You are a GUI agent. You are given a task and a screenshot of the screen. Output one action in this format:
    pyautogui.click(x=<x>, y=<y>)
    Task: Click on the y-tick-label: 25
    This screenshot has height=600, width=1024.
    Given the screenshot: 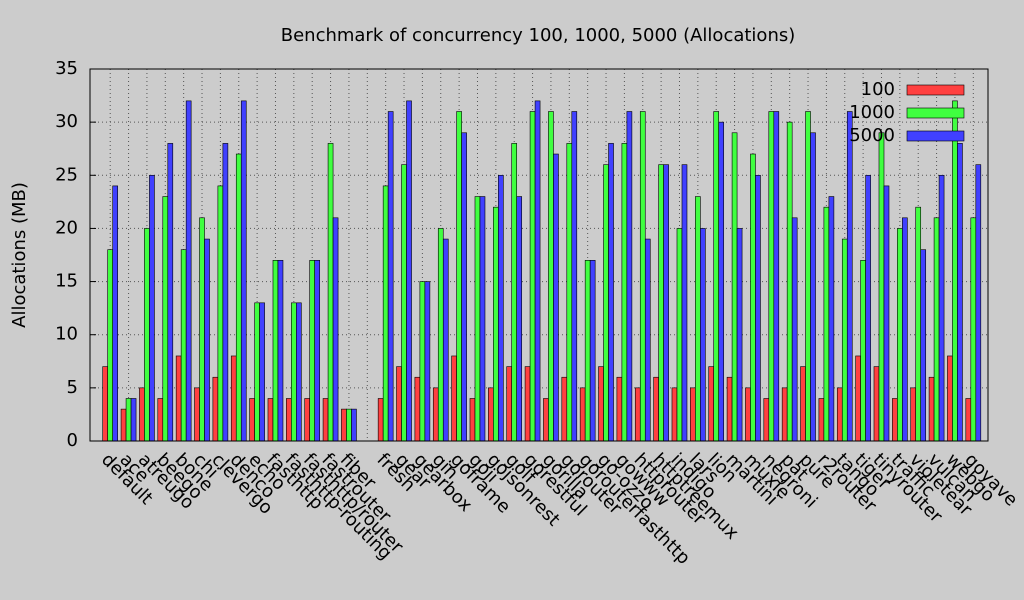 What is the action you would take?
    pyautogui.click(x=66, y=174)
    